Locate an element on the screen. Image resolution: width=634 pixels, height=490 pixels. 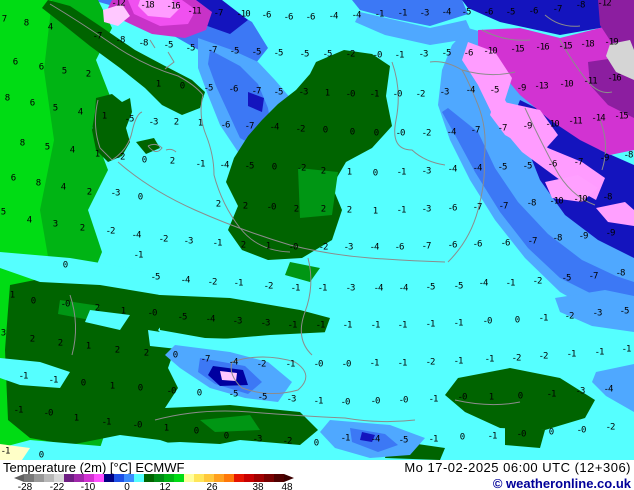
copyright-link: © weatheronline.co.uk is located at coordinates (561, 483).